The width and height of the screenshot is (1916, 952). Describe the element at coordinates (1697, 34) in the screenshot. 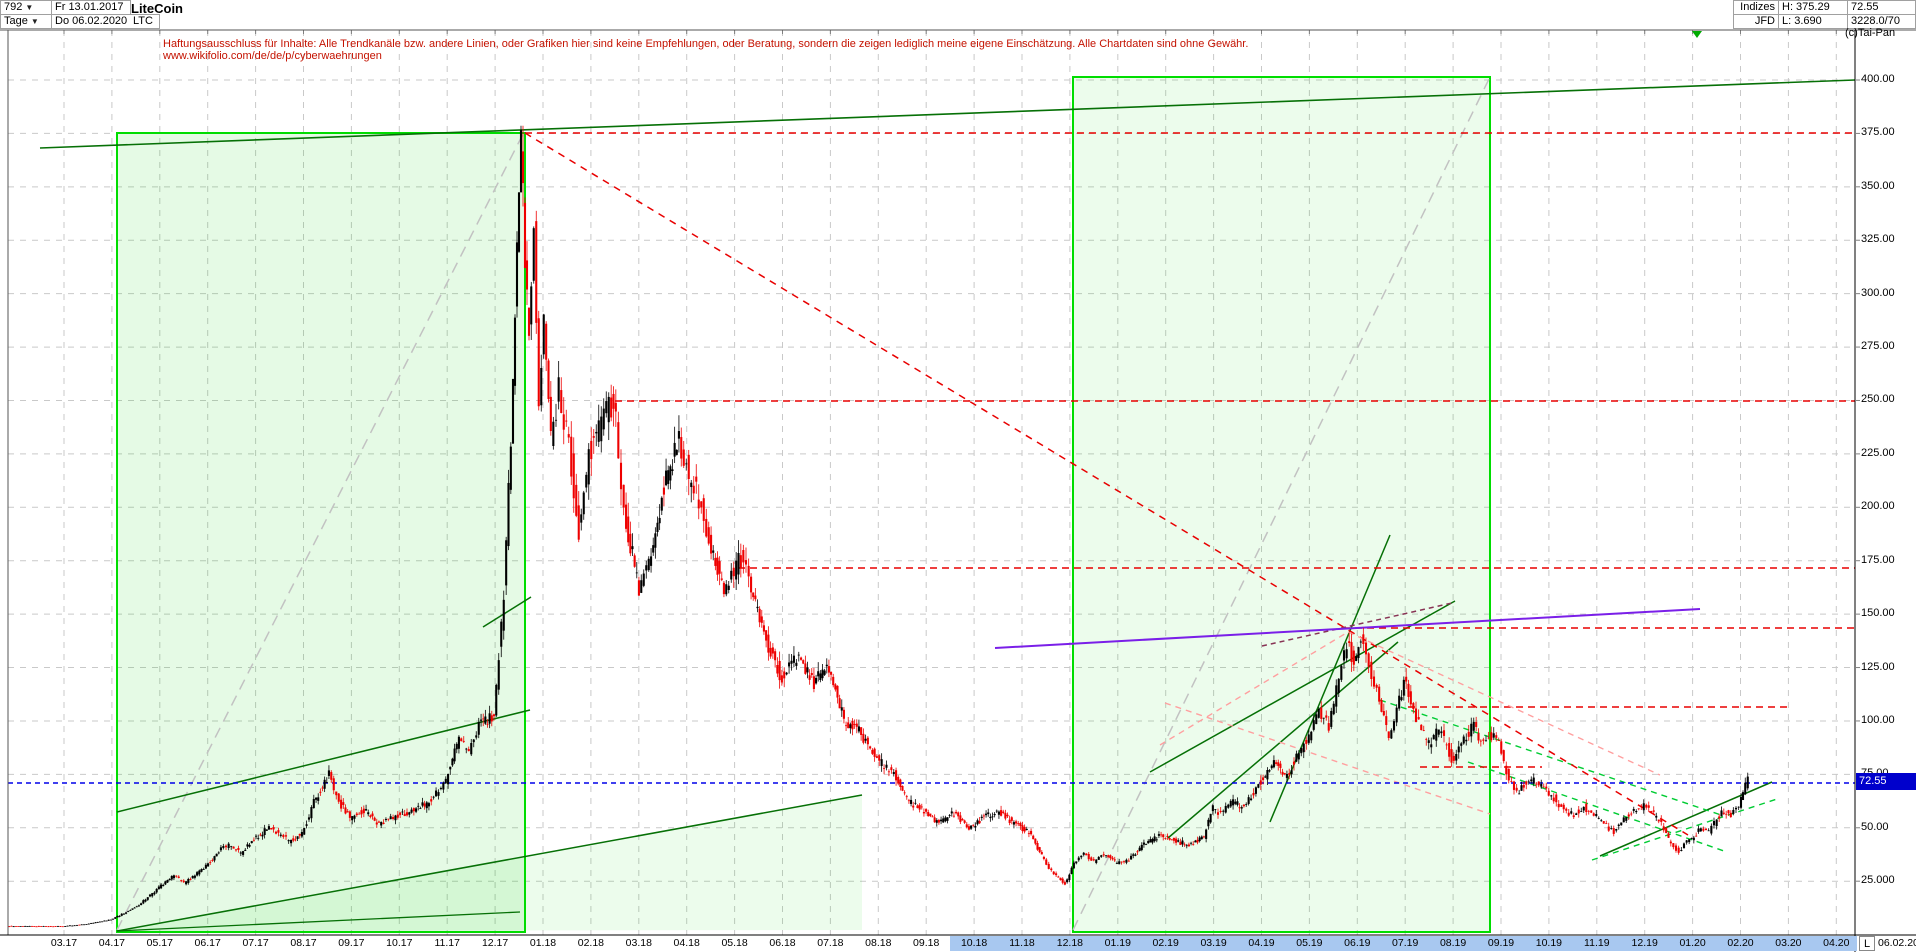

I see `event-marker-top` at that location.